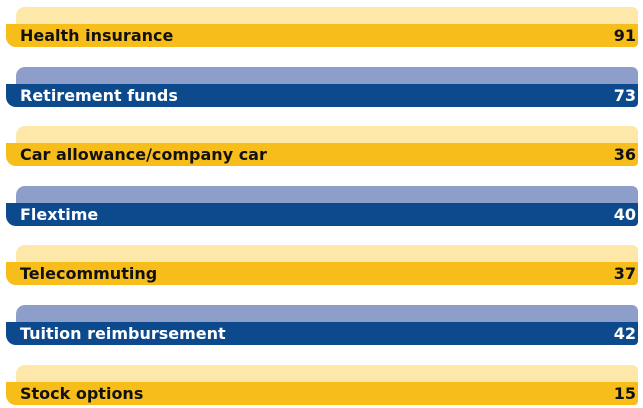 The image size is (643, 408). I want to click on benefit-label: Telecommuting, so click(89, 274).